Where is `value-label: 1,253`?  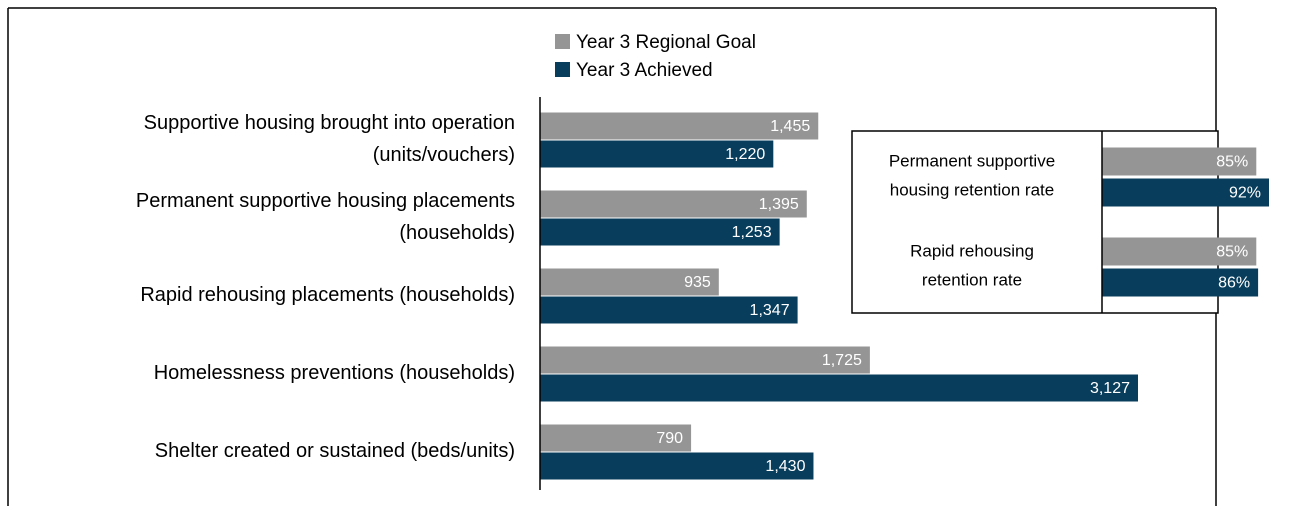 value-label: 1,253 is located at coordinates (752, 232).